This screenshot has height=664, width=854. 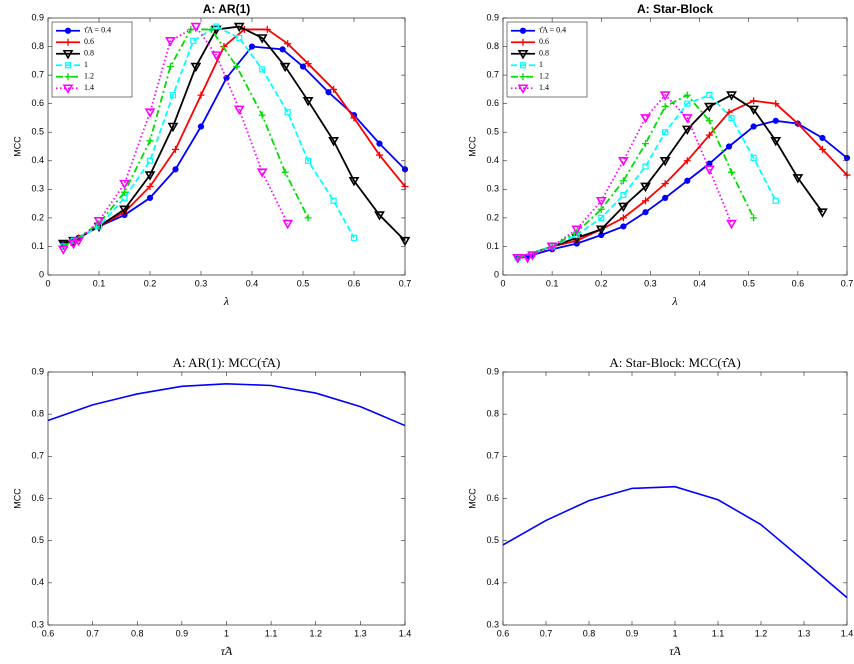 What do you see at coordinates (502, 283) in the screenshot?
I see `x-tick-label: 0` at bounding box center [502, 283].